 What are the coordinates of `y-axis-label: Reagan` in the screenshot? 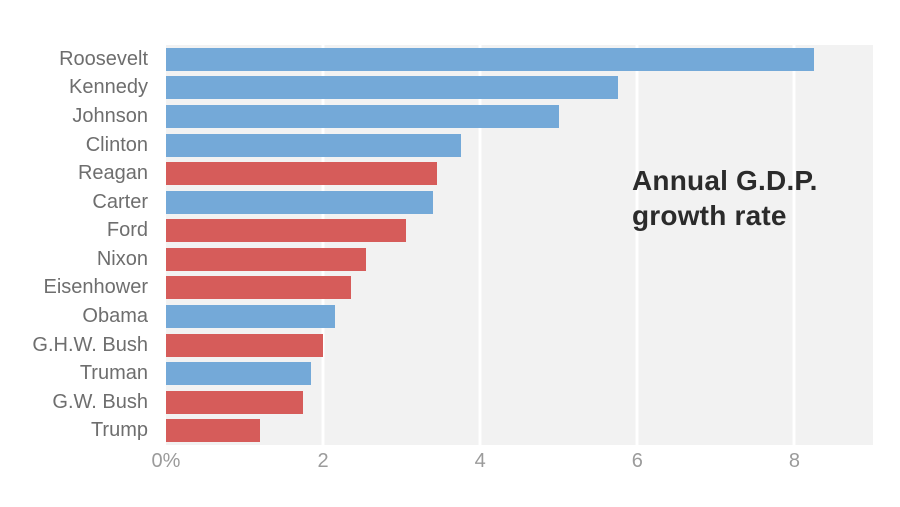 It's located at (112, 173).